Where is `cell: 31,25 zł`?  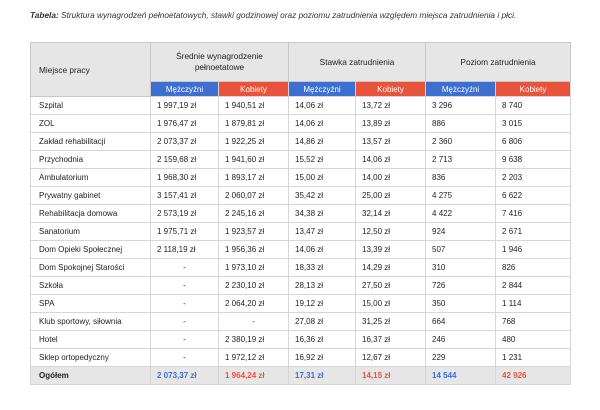 cell: 31,25 zł is located at coordinates (391, 321).